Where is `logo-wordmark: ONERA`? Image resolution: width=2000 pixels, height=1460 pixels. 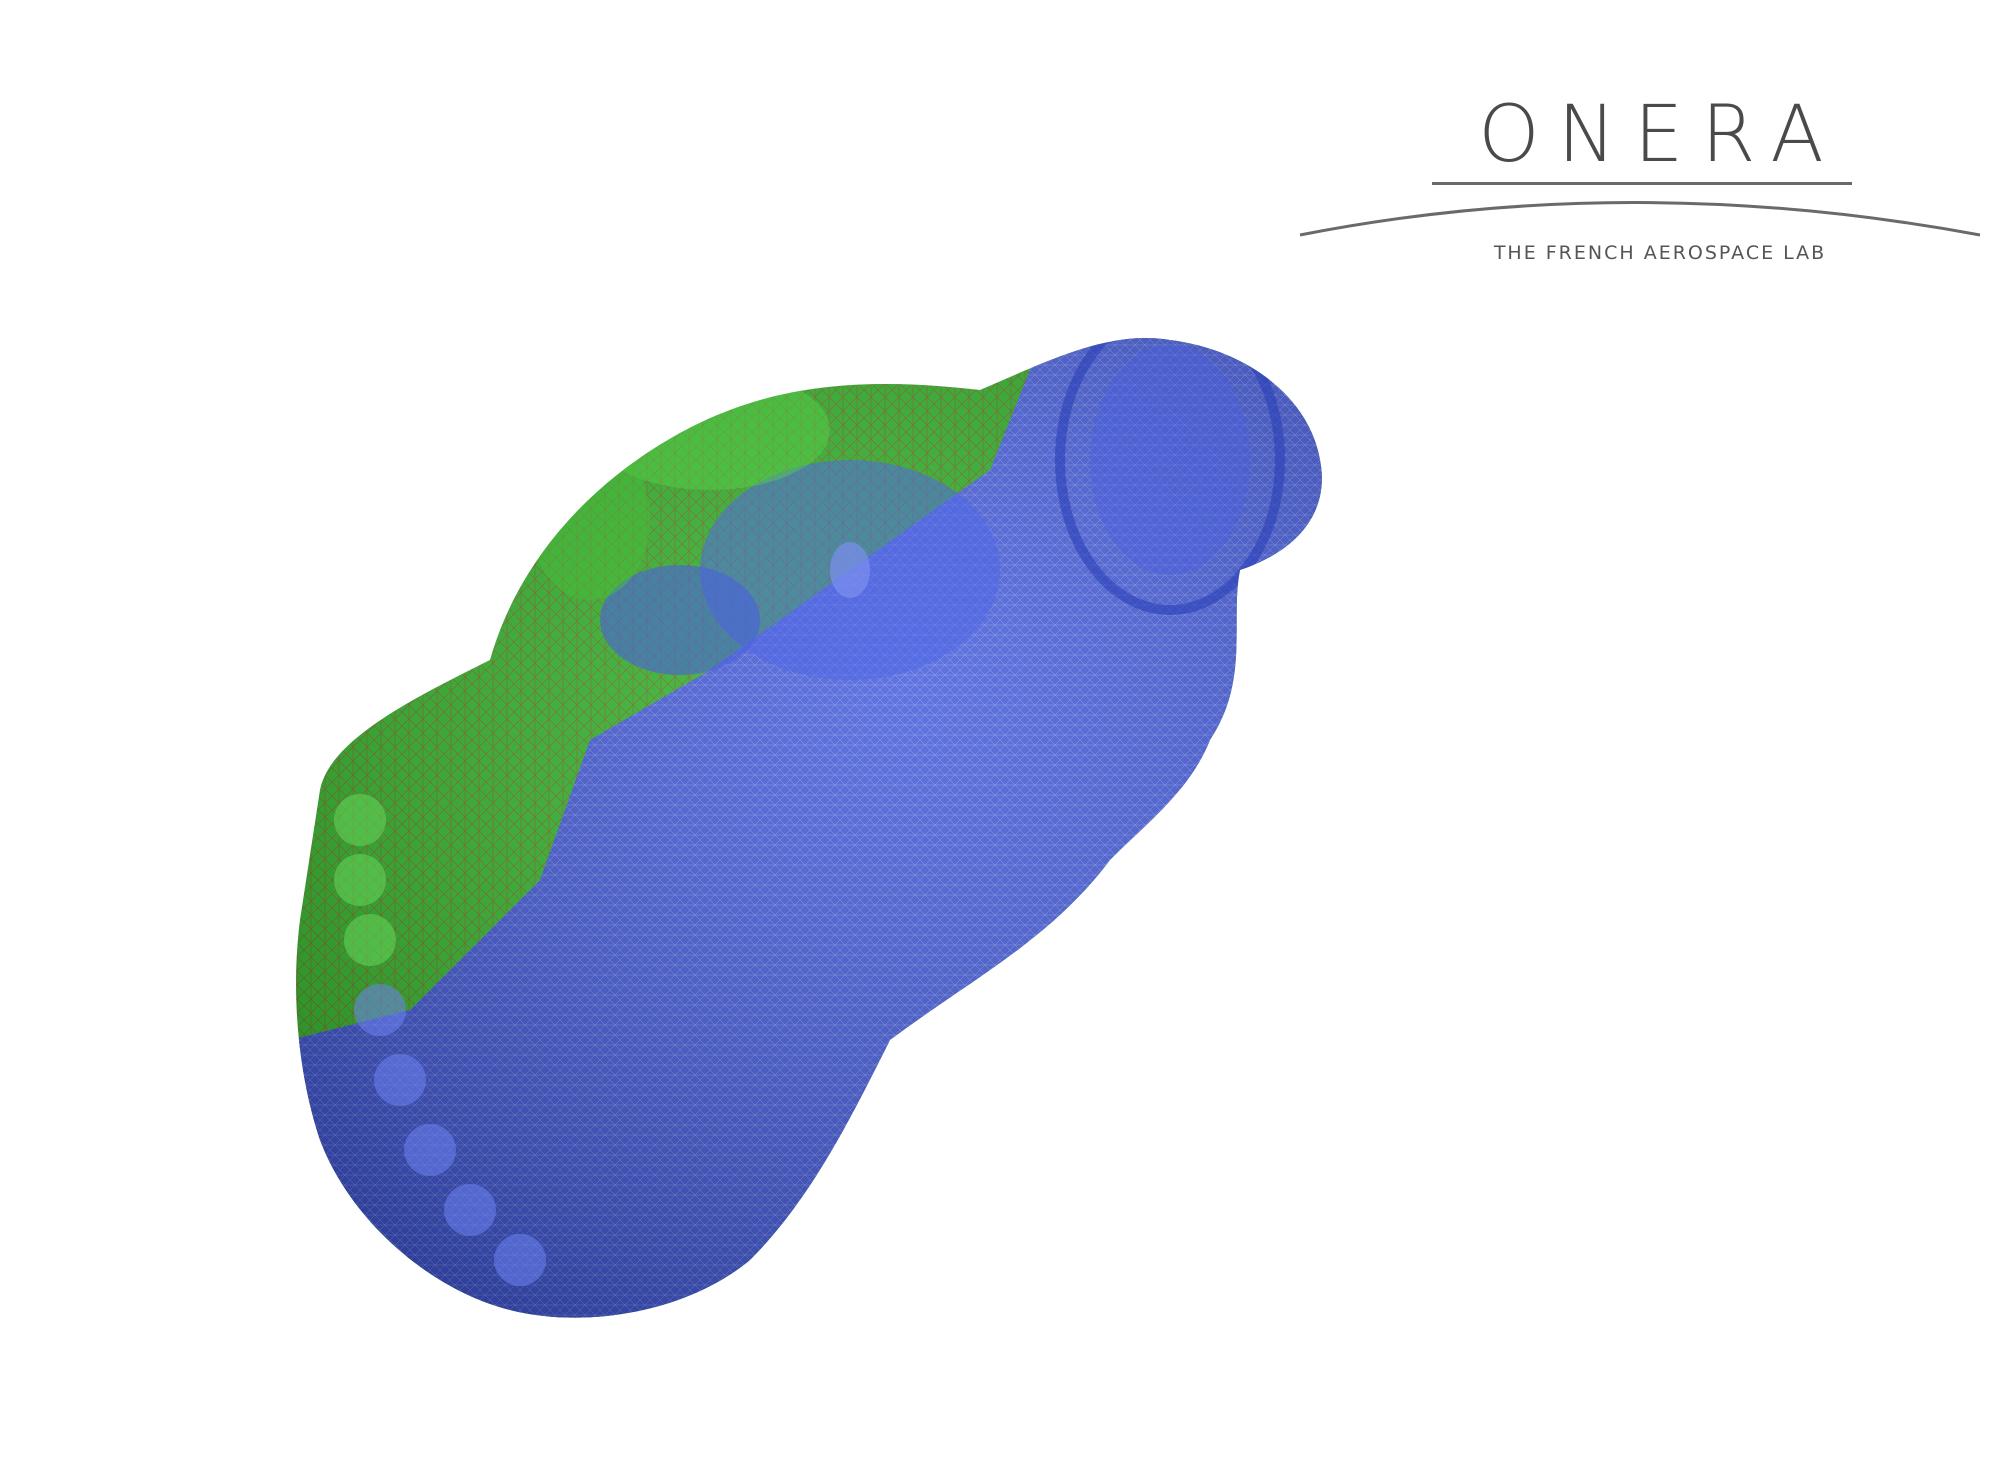 logo-wordmark: ONERA is located at coordinates (1660, 135).